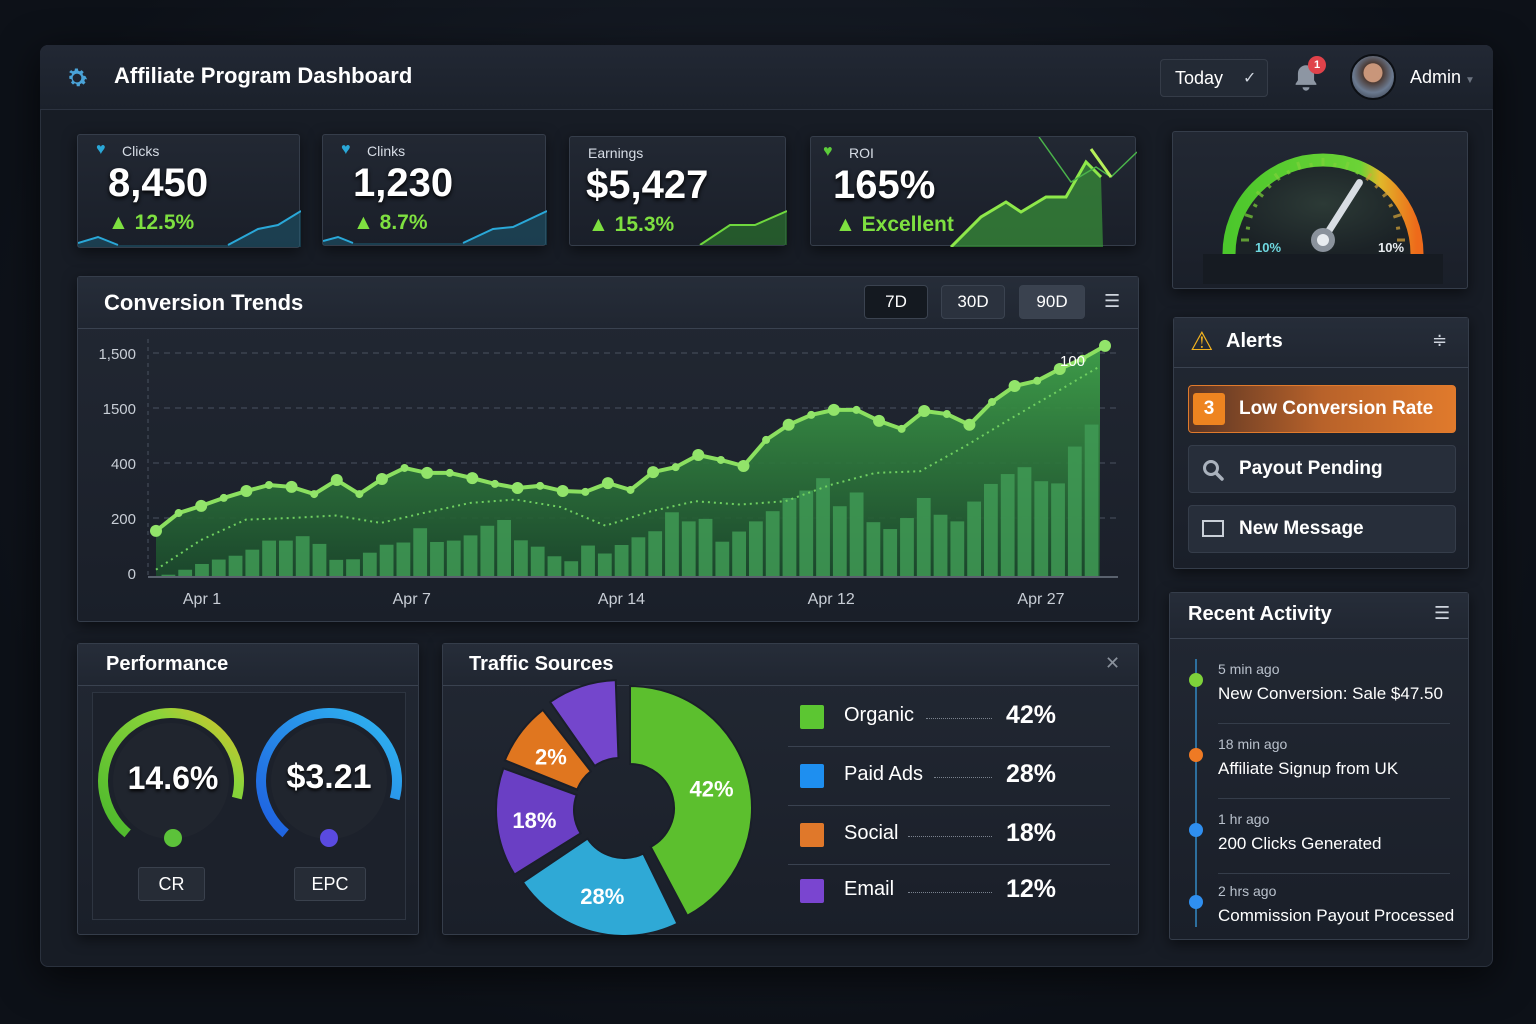  Describe the element at coordinates (949, 837) in the screenshot. I see `legend-item-social: Social 18%` at that location.